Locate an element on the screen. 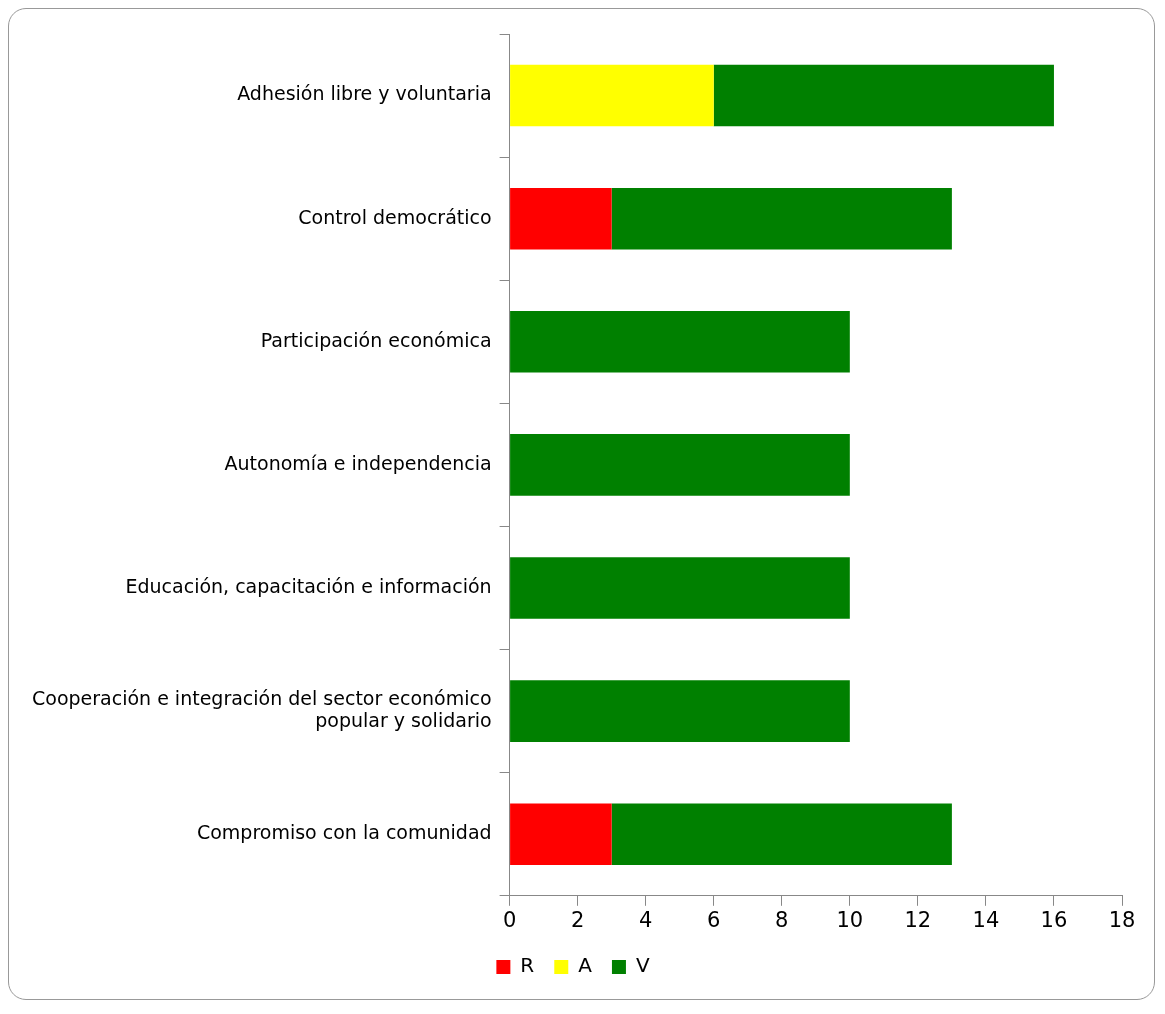 The image size is (1165, 1014). y-tick-label: Participación económica is located at coordinates (376, 339).